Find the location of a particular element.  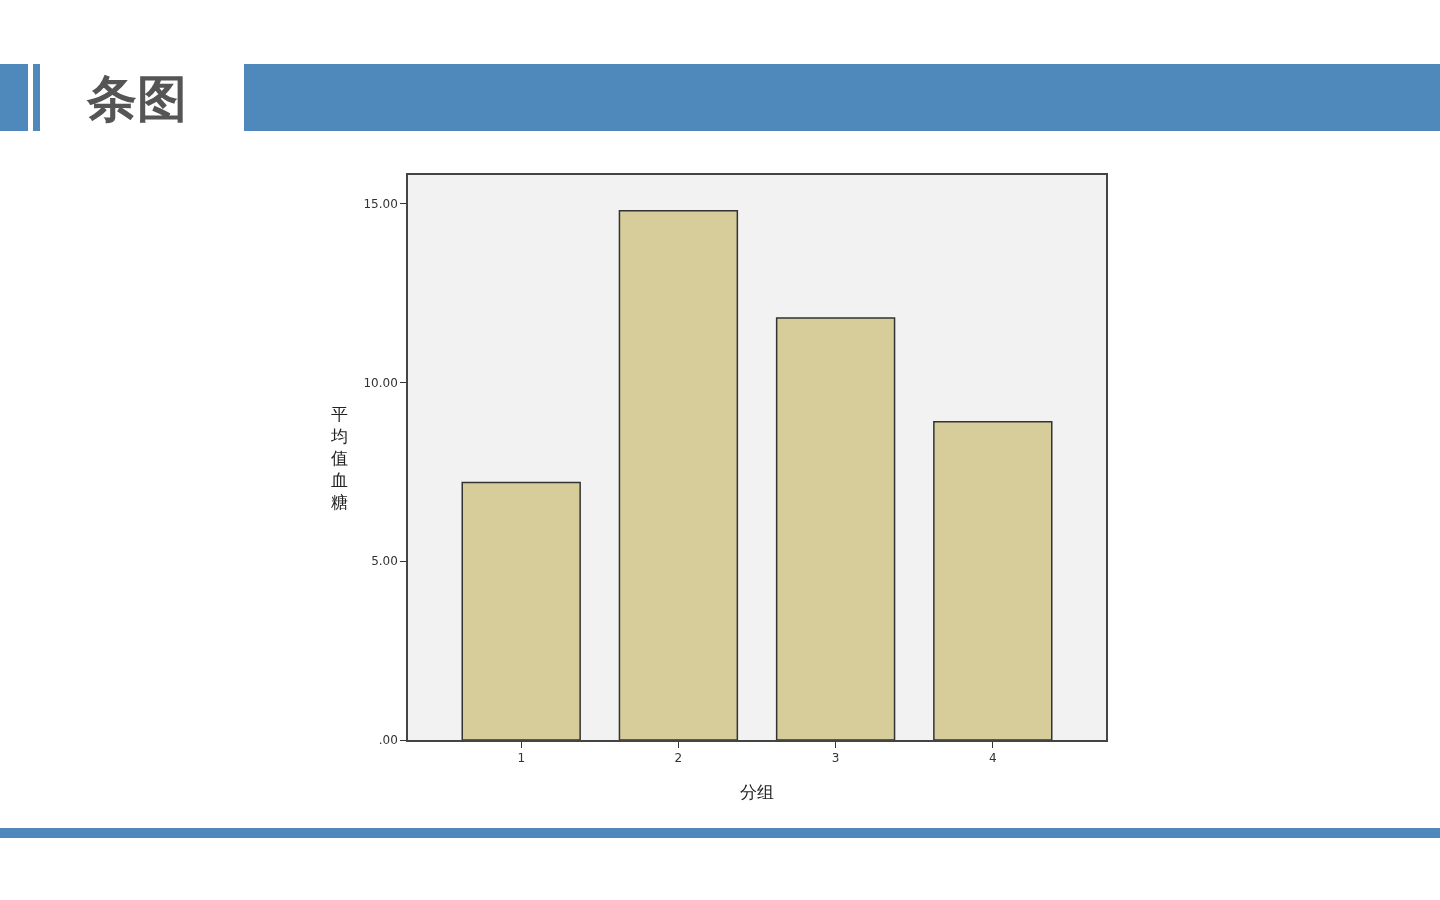

y-tick-label: 10.00 is located at coordinates (380, 382).